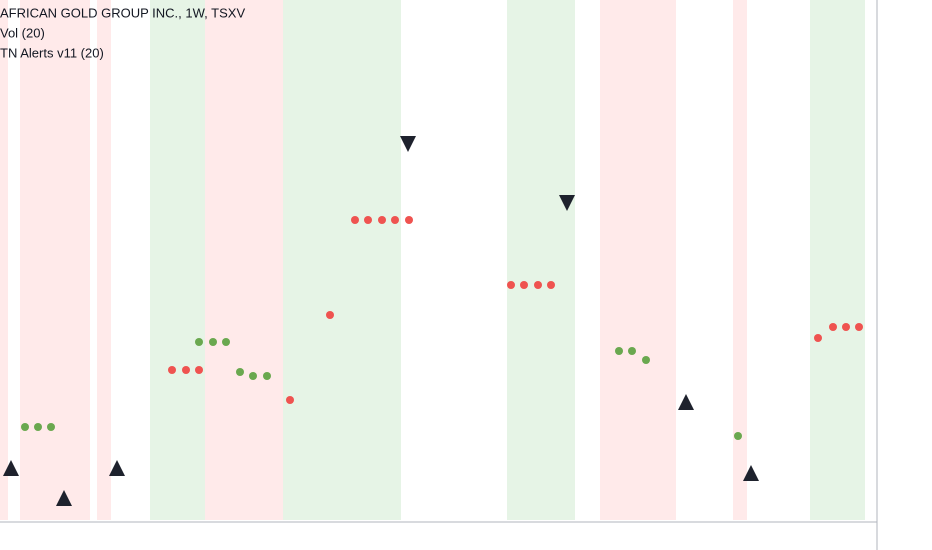 This screenshot has height=550, width=932. What do you see at coordinates (122, 12) in the screenshot?
I see `chart-title: AFRICAN GOLD GROUP INC., 1W, TSXV` at bounding box center [122, 12].